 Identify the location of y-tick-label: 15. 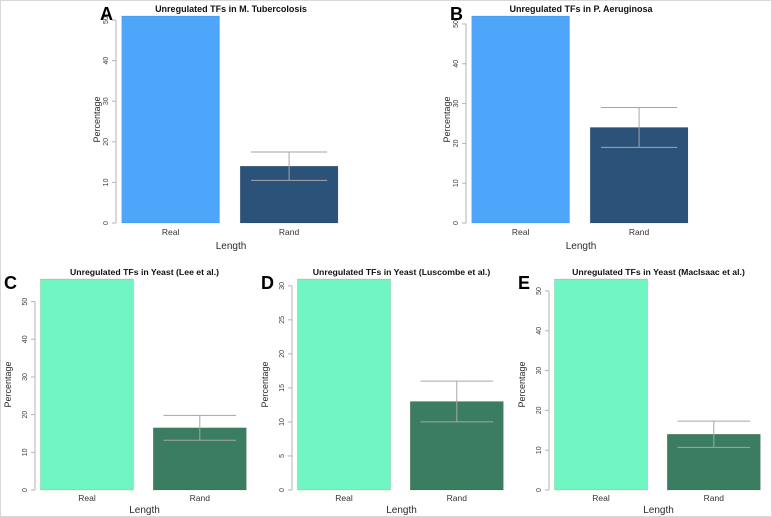
(282, 388).